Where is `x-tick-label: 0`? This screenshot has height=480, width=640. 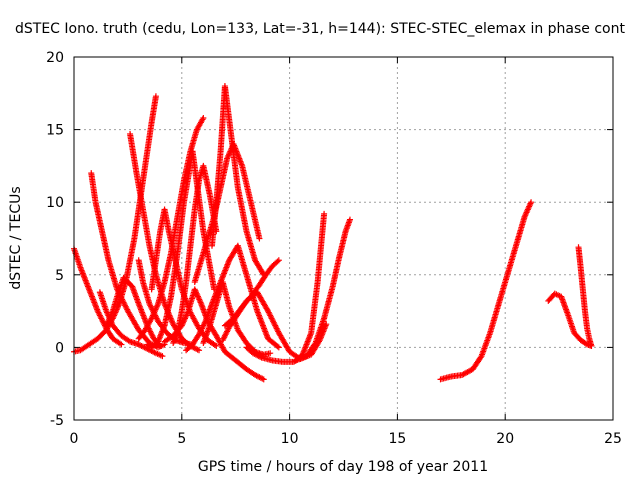 x-tick-label: 0 is located at coordinates (74, 439).